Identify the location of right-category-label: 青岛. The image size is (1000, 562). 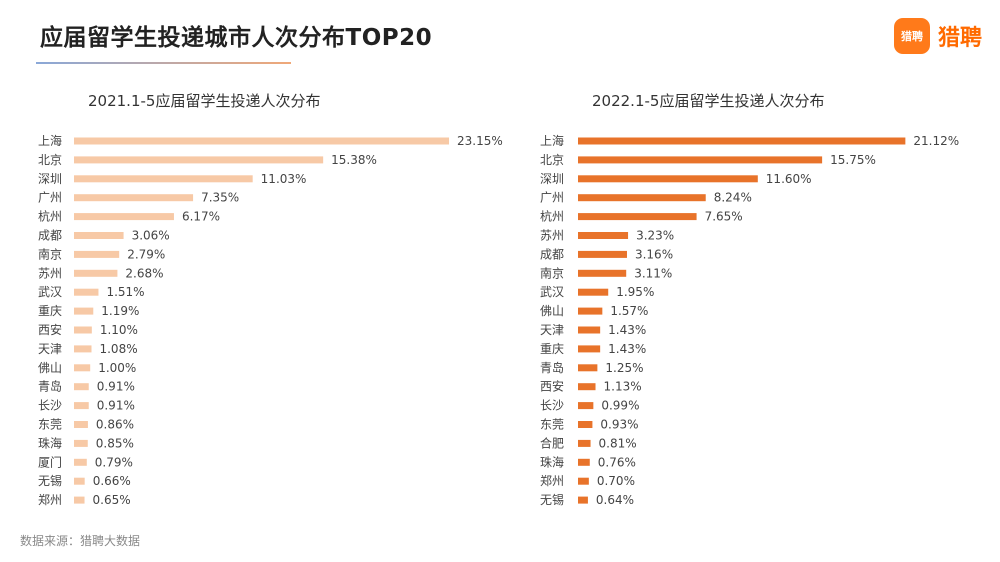
(552, 367).